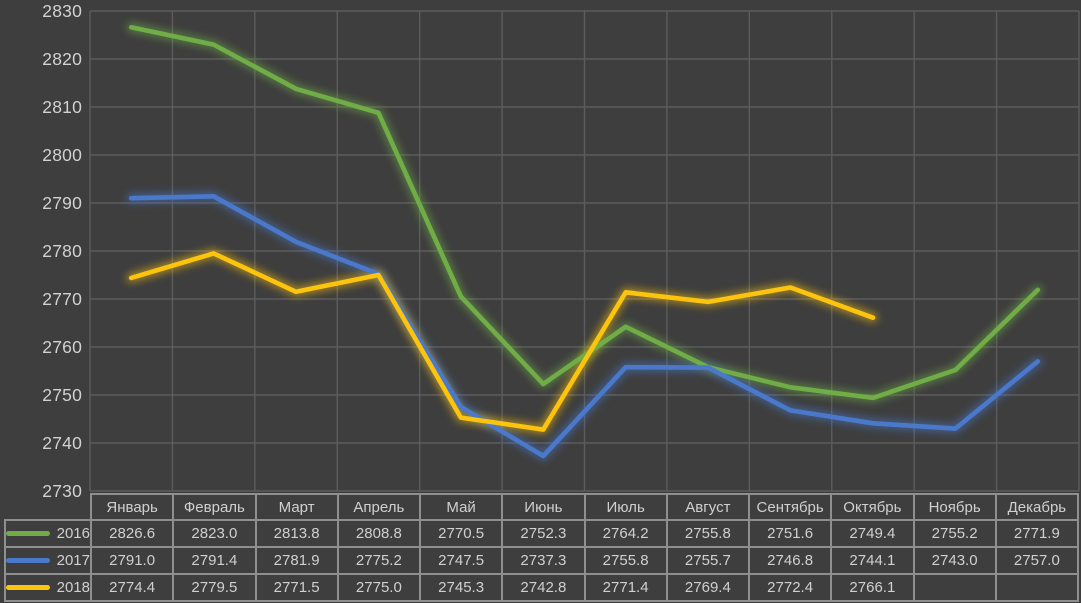  Describe the element at coordinates (62, 299) in the screenshot. I see `y-axis-tick-label: 2770` at that location.